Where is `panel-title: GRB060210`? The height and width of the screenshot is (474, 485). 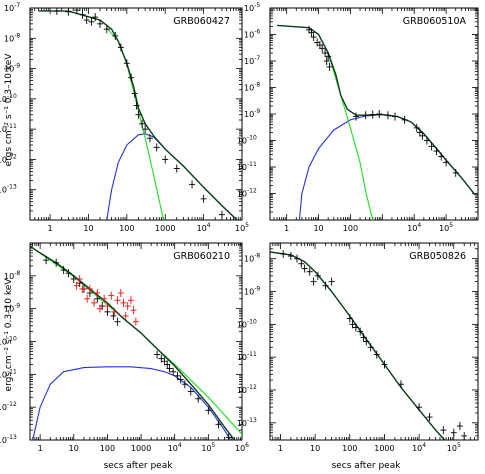
panel-title: GRB060210 is located at coordinates (201, 256).